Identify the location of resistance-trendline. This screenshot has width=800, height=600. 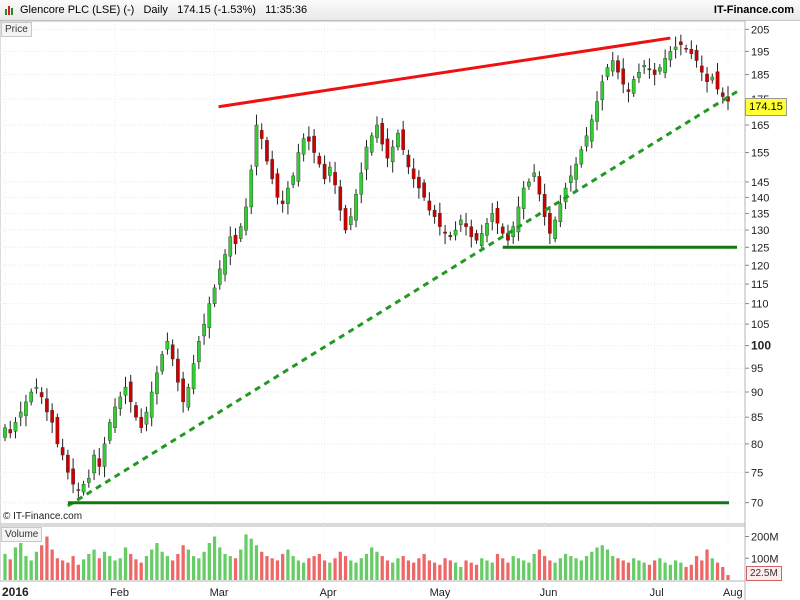
(444, 72).